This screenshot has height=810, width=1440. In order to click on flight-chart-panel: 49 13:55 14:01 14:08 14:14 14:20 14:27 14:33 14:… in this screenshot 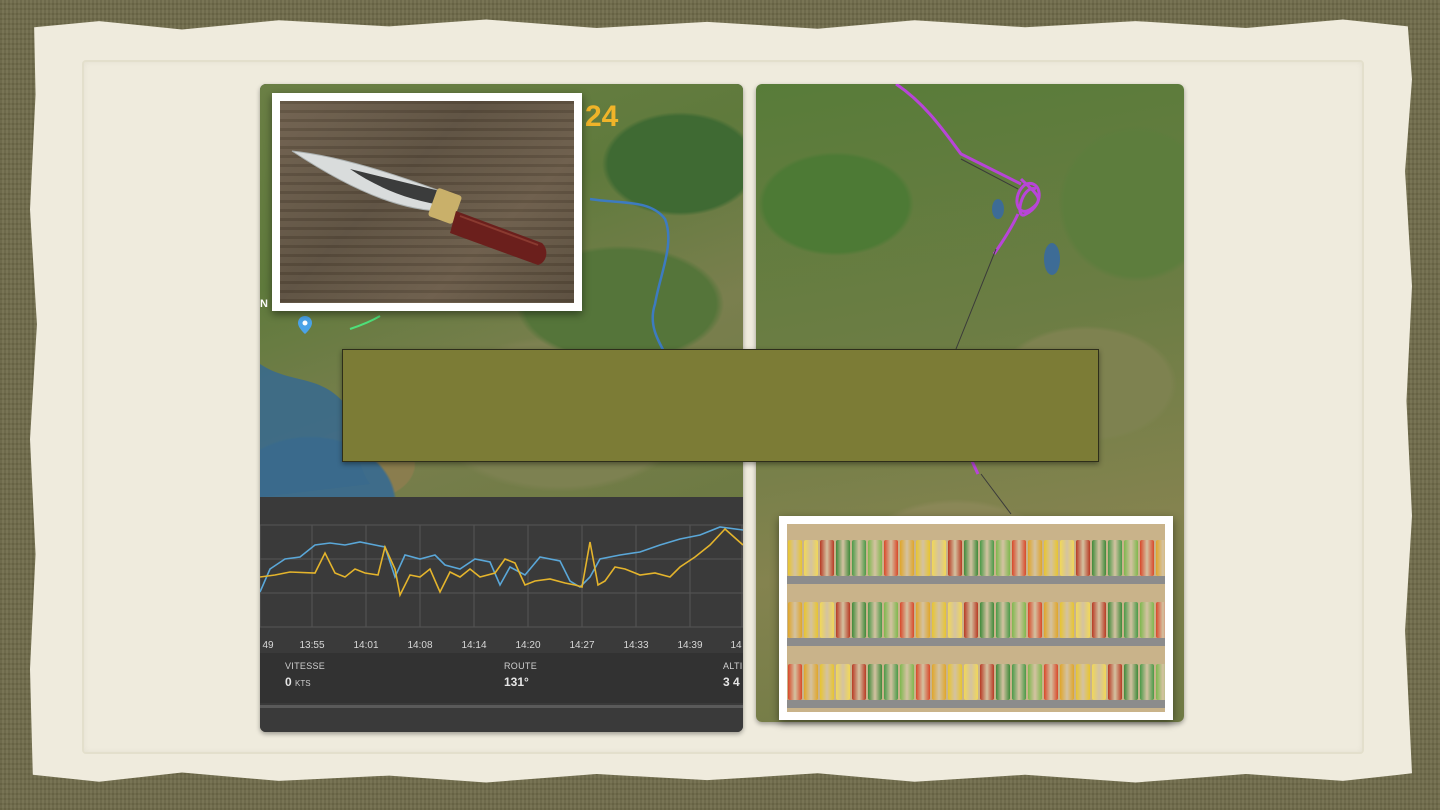, I will do `click(501, 614)`.